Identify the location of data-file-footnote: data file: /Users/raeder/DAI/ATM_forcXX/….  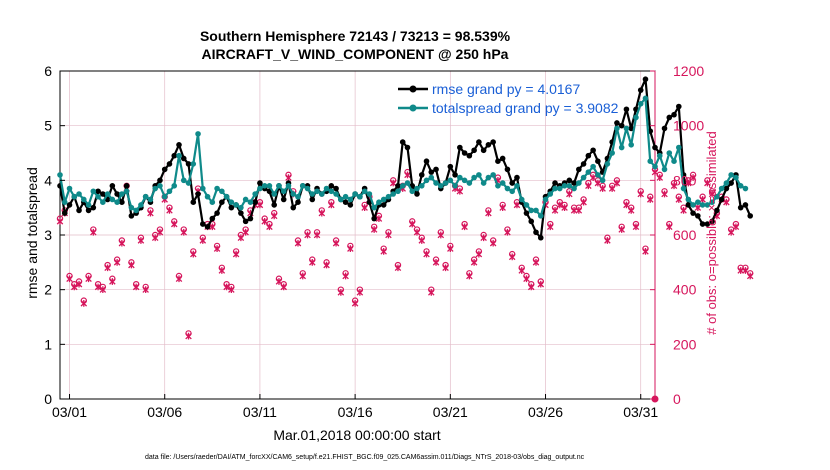
(365, 457).